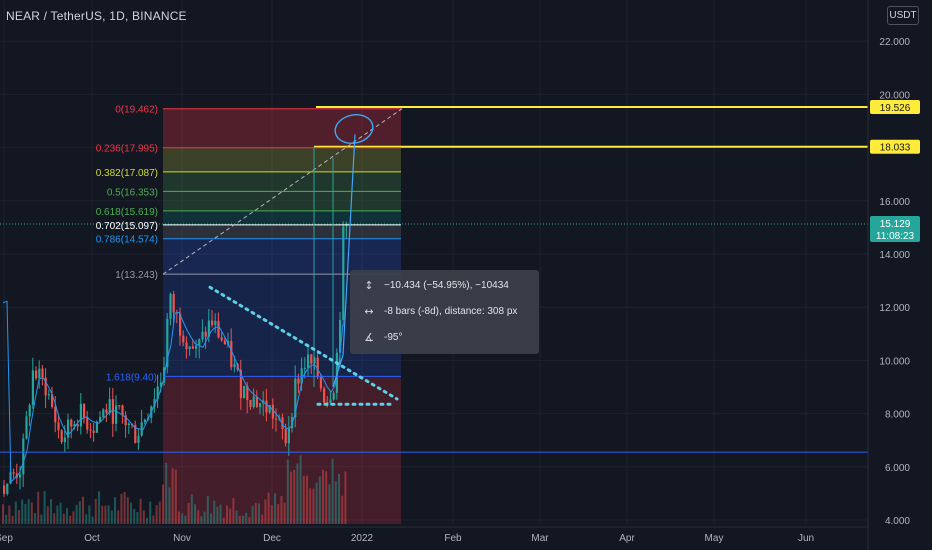 This screenshot has width=932, height=550. I want to click on measure-bars: -8 bars (-8d), distance: 308 px, so click(451, 311).